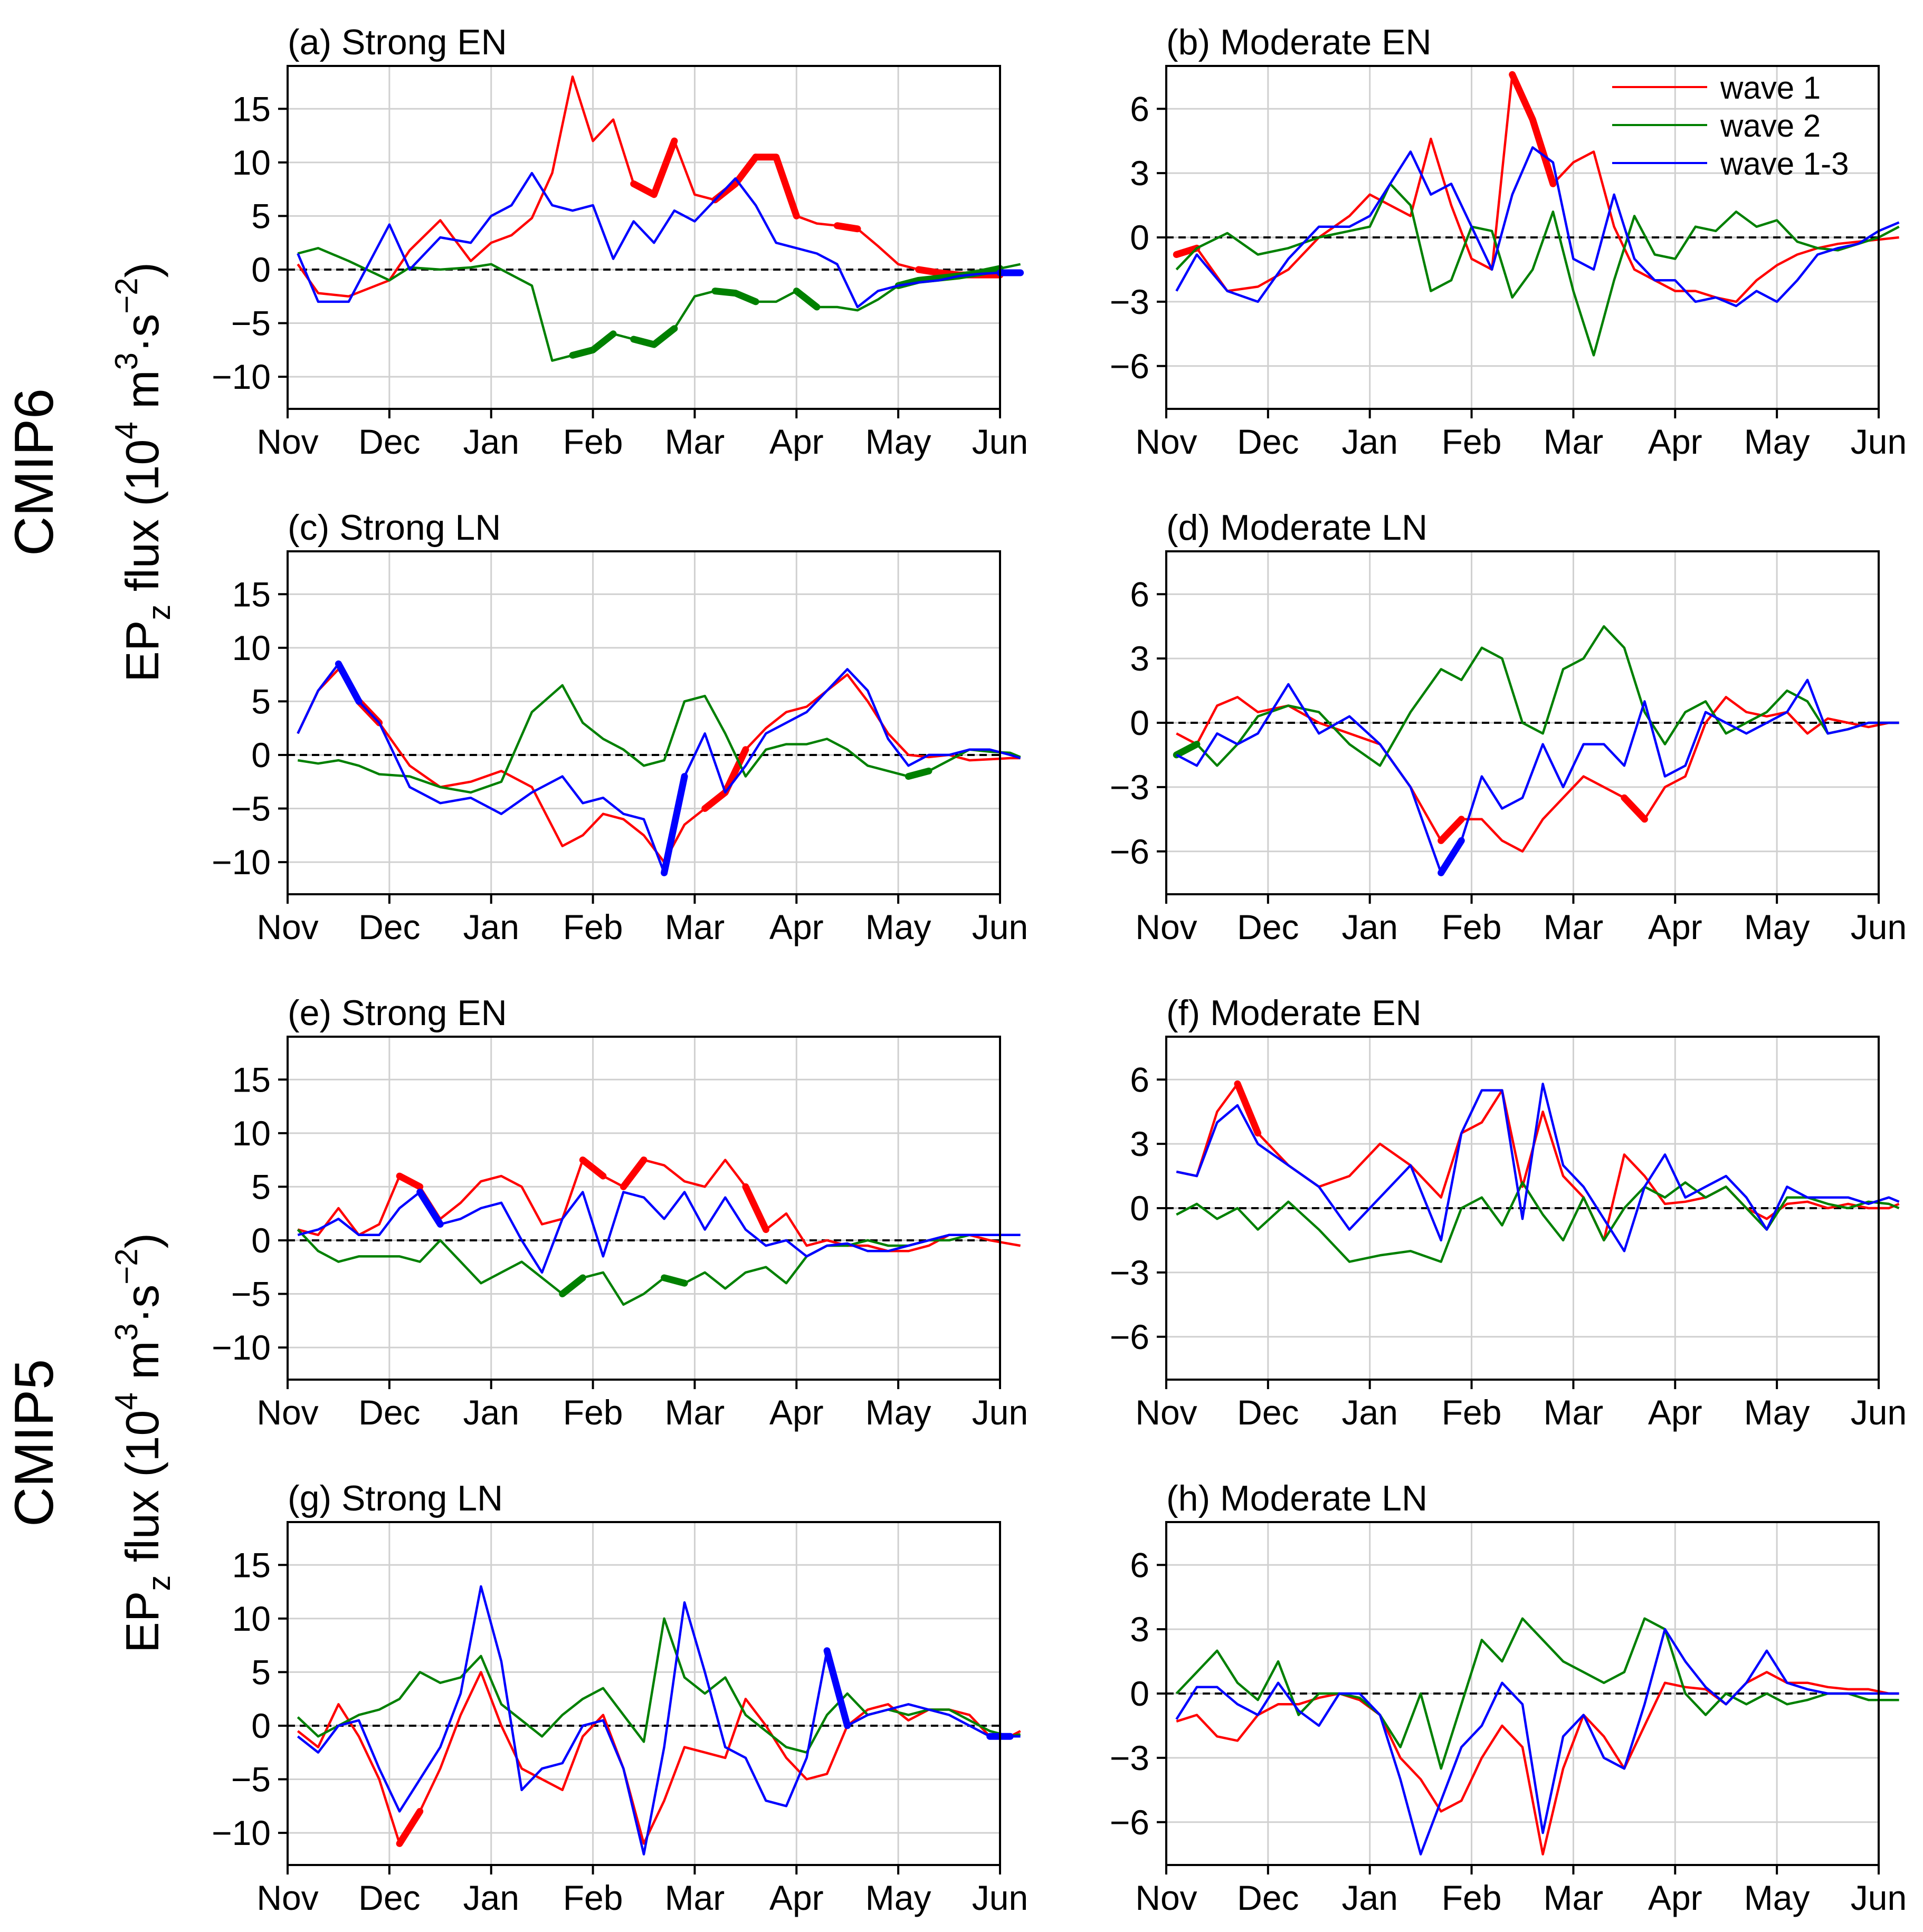 Image resolution: width=1923 pixels, height=1932 pixels. Describe the element at coordinates (1770, 88) in the screenshot. I see `legend-label-wave1: wave 1` at that location.